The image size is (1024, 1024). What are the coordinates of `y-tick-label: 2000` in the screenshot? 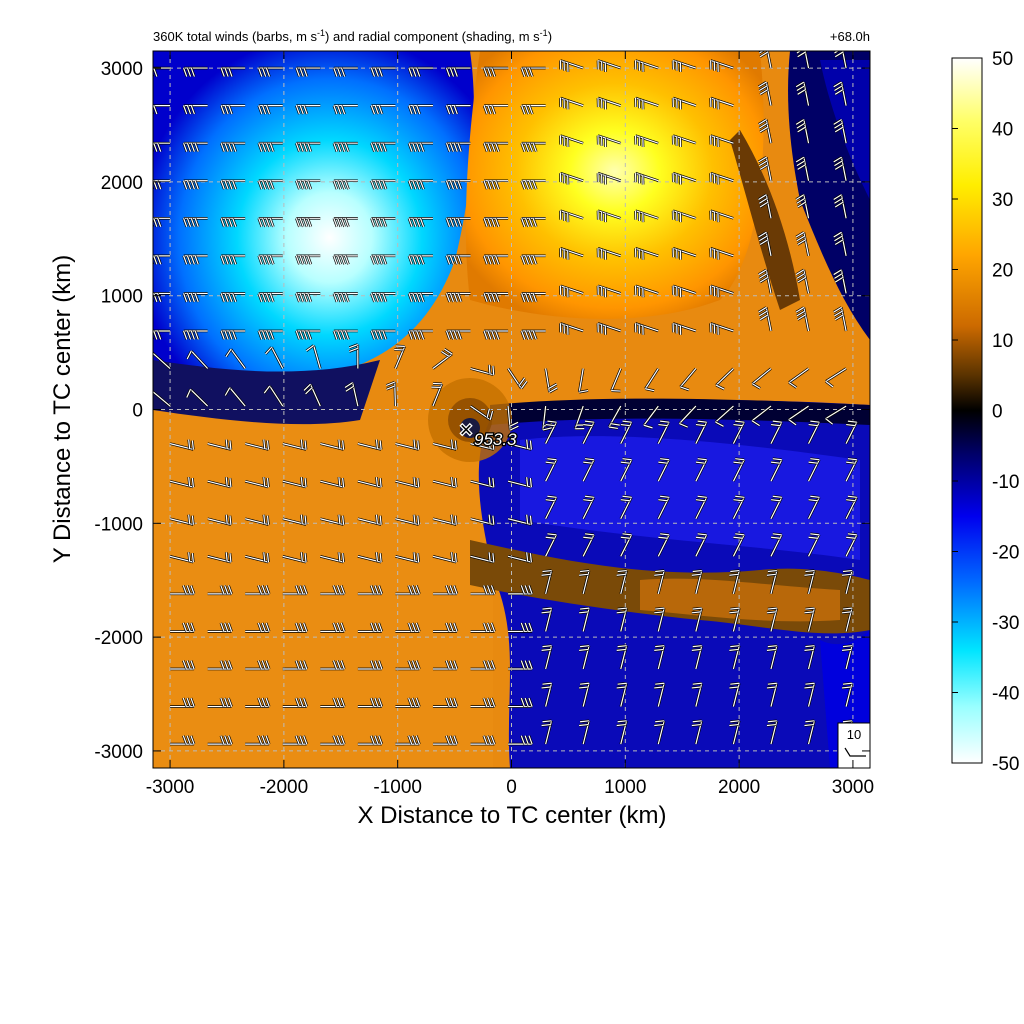 It's located at (122, 183).